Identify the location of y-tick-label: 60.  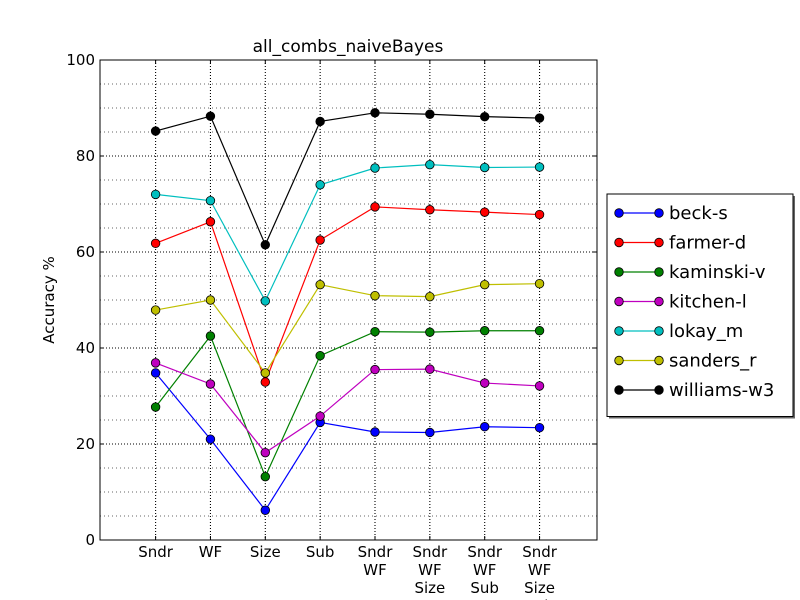
(85, 252).